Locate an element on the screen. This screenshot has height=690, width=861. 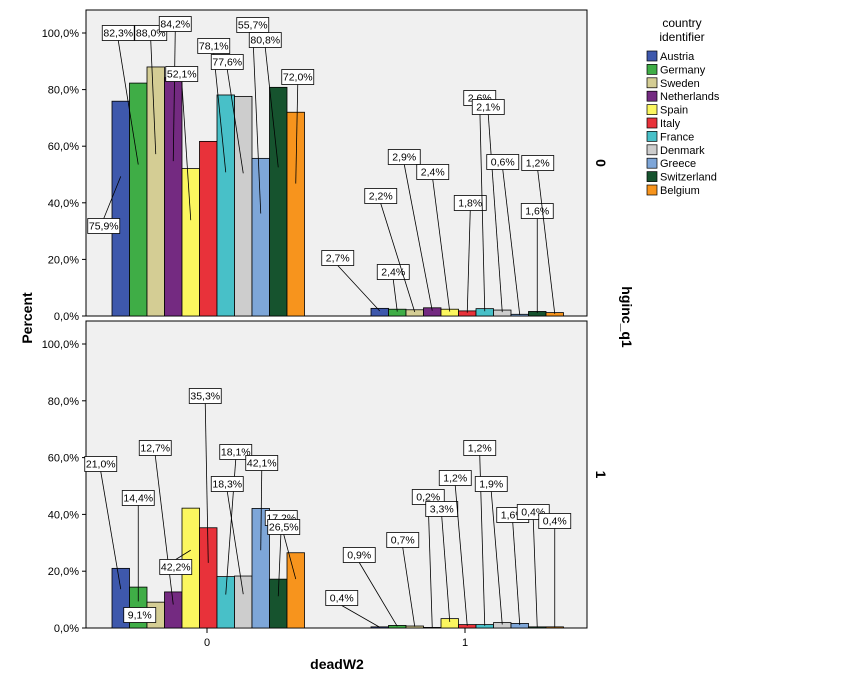
legend-entry-italy: Italy is located at coordinates (670, 124).